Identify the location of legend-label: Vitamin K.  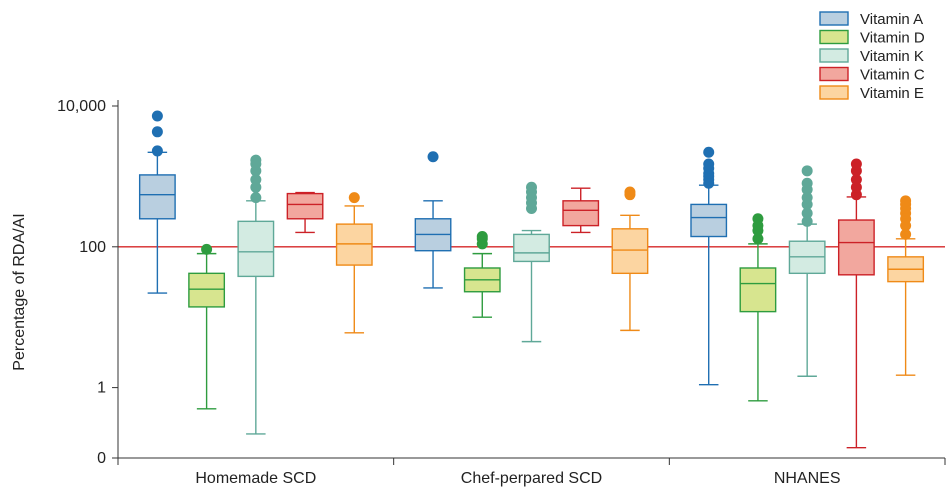
(892, 56).